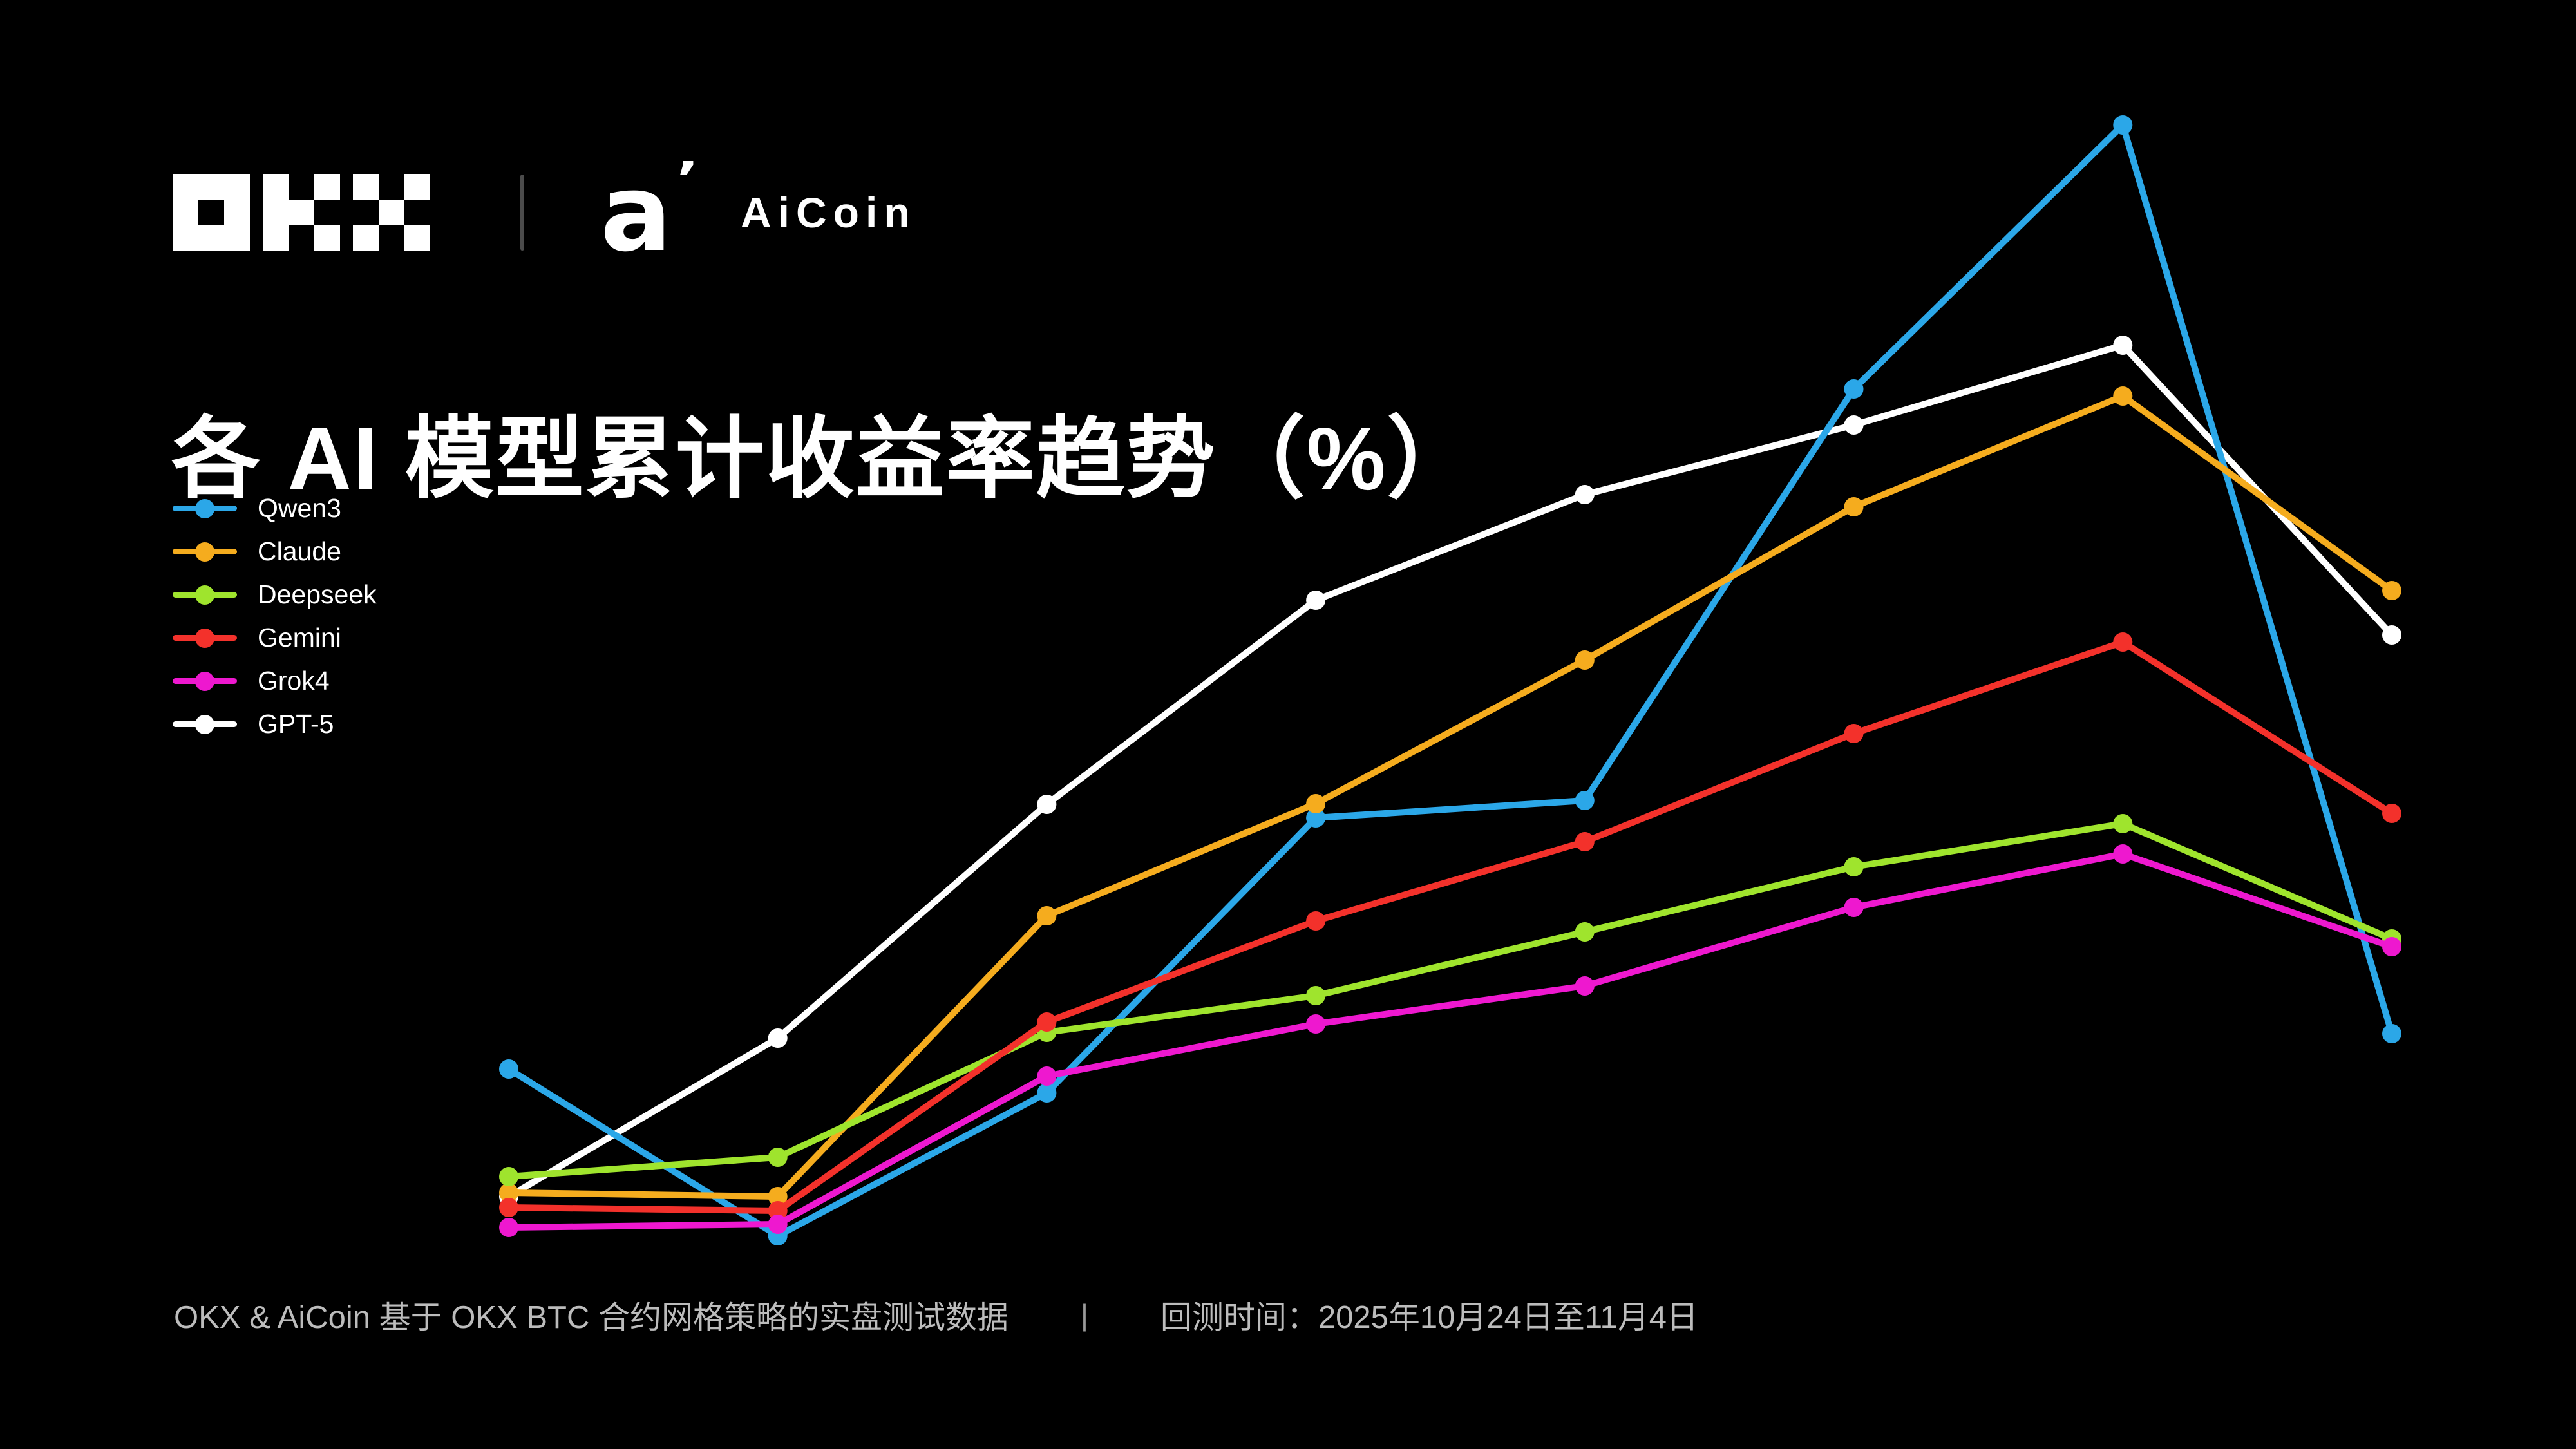 The height and width of the screenshot is (1449, 2576). What do you see at coordinates (299, 551) in the screenshot?
I see `legend-label: Claude` at bounding box center [299, 551].